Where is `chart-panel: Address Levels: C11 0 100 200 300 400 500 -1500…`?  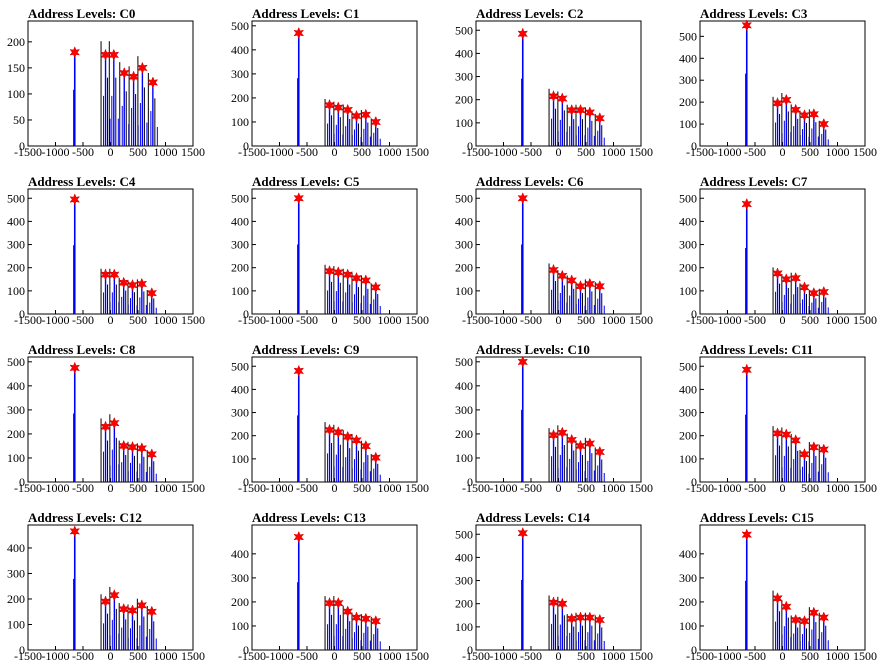 chart-panel: Address Levels: C11 0 100 200 300 400 500 -1500… is located at coordinates (784, 420).